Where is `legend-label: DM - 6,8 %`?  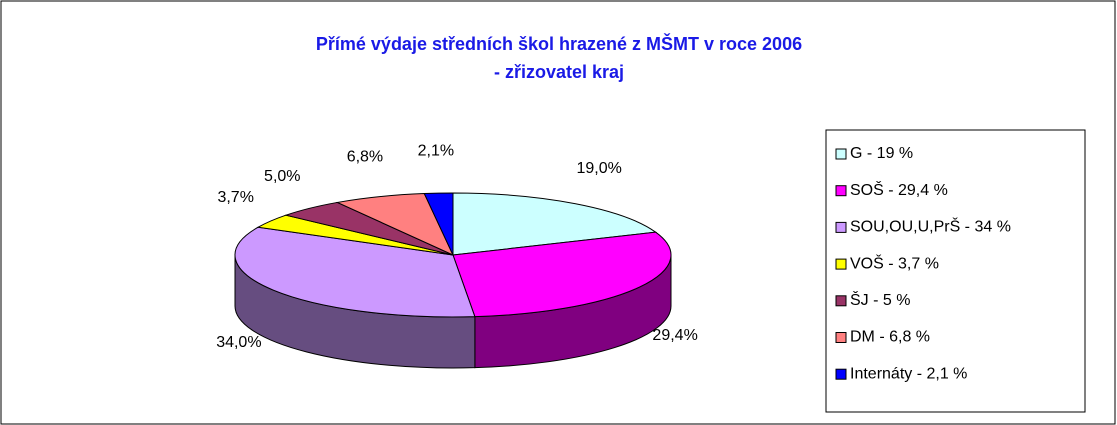
legend-label: DM - 6,8 % is located at coordinates (890, 337).